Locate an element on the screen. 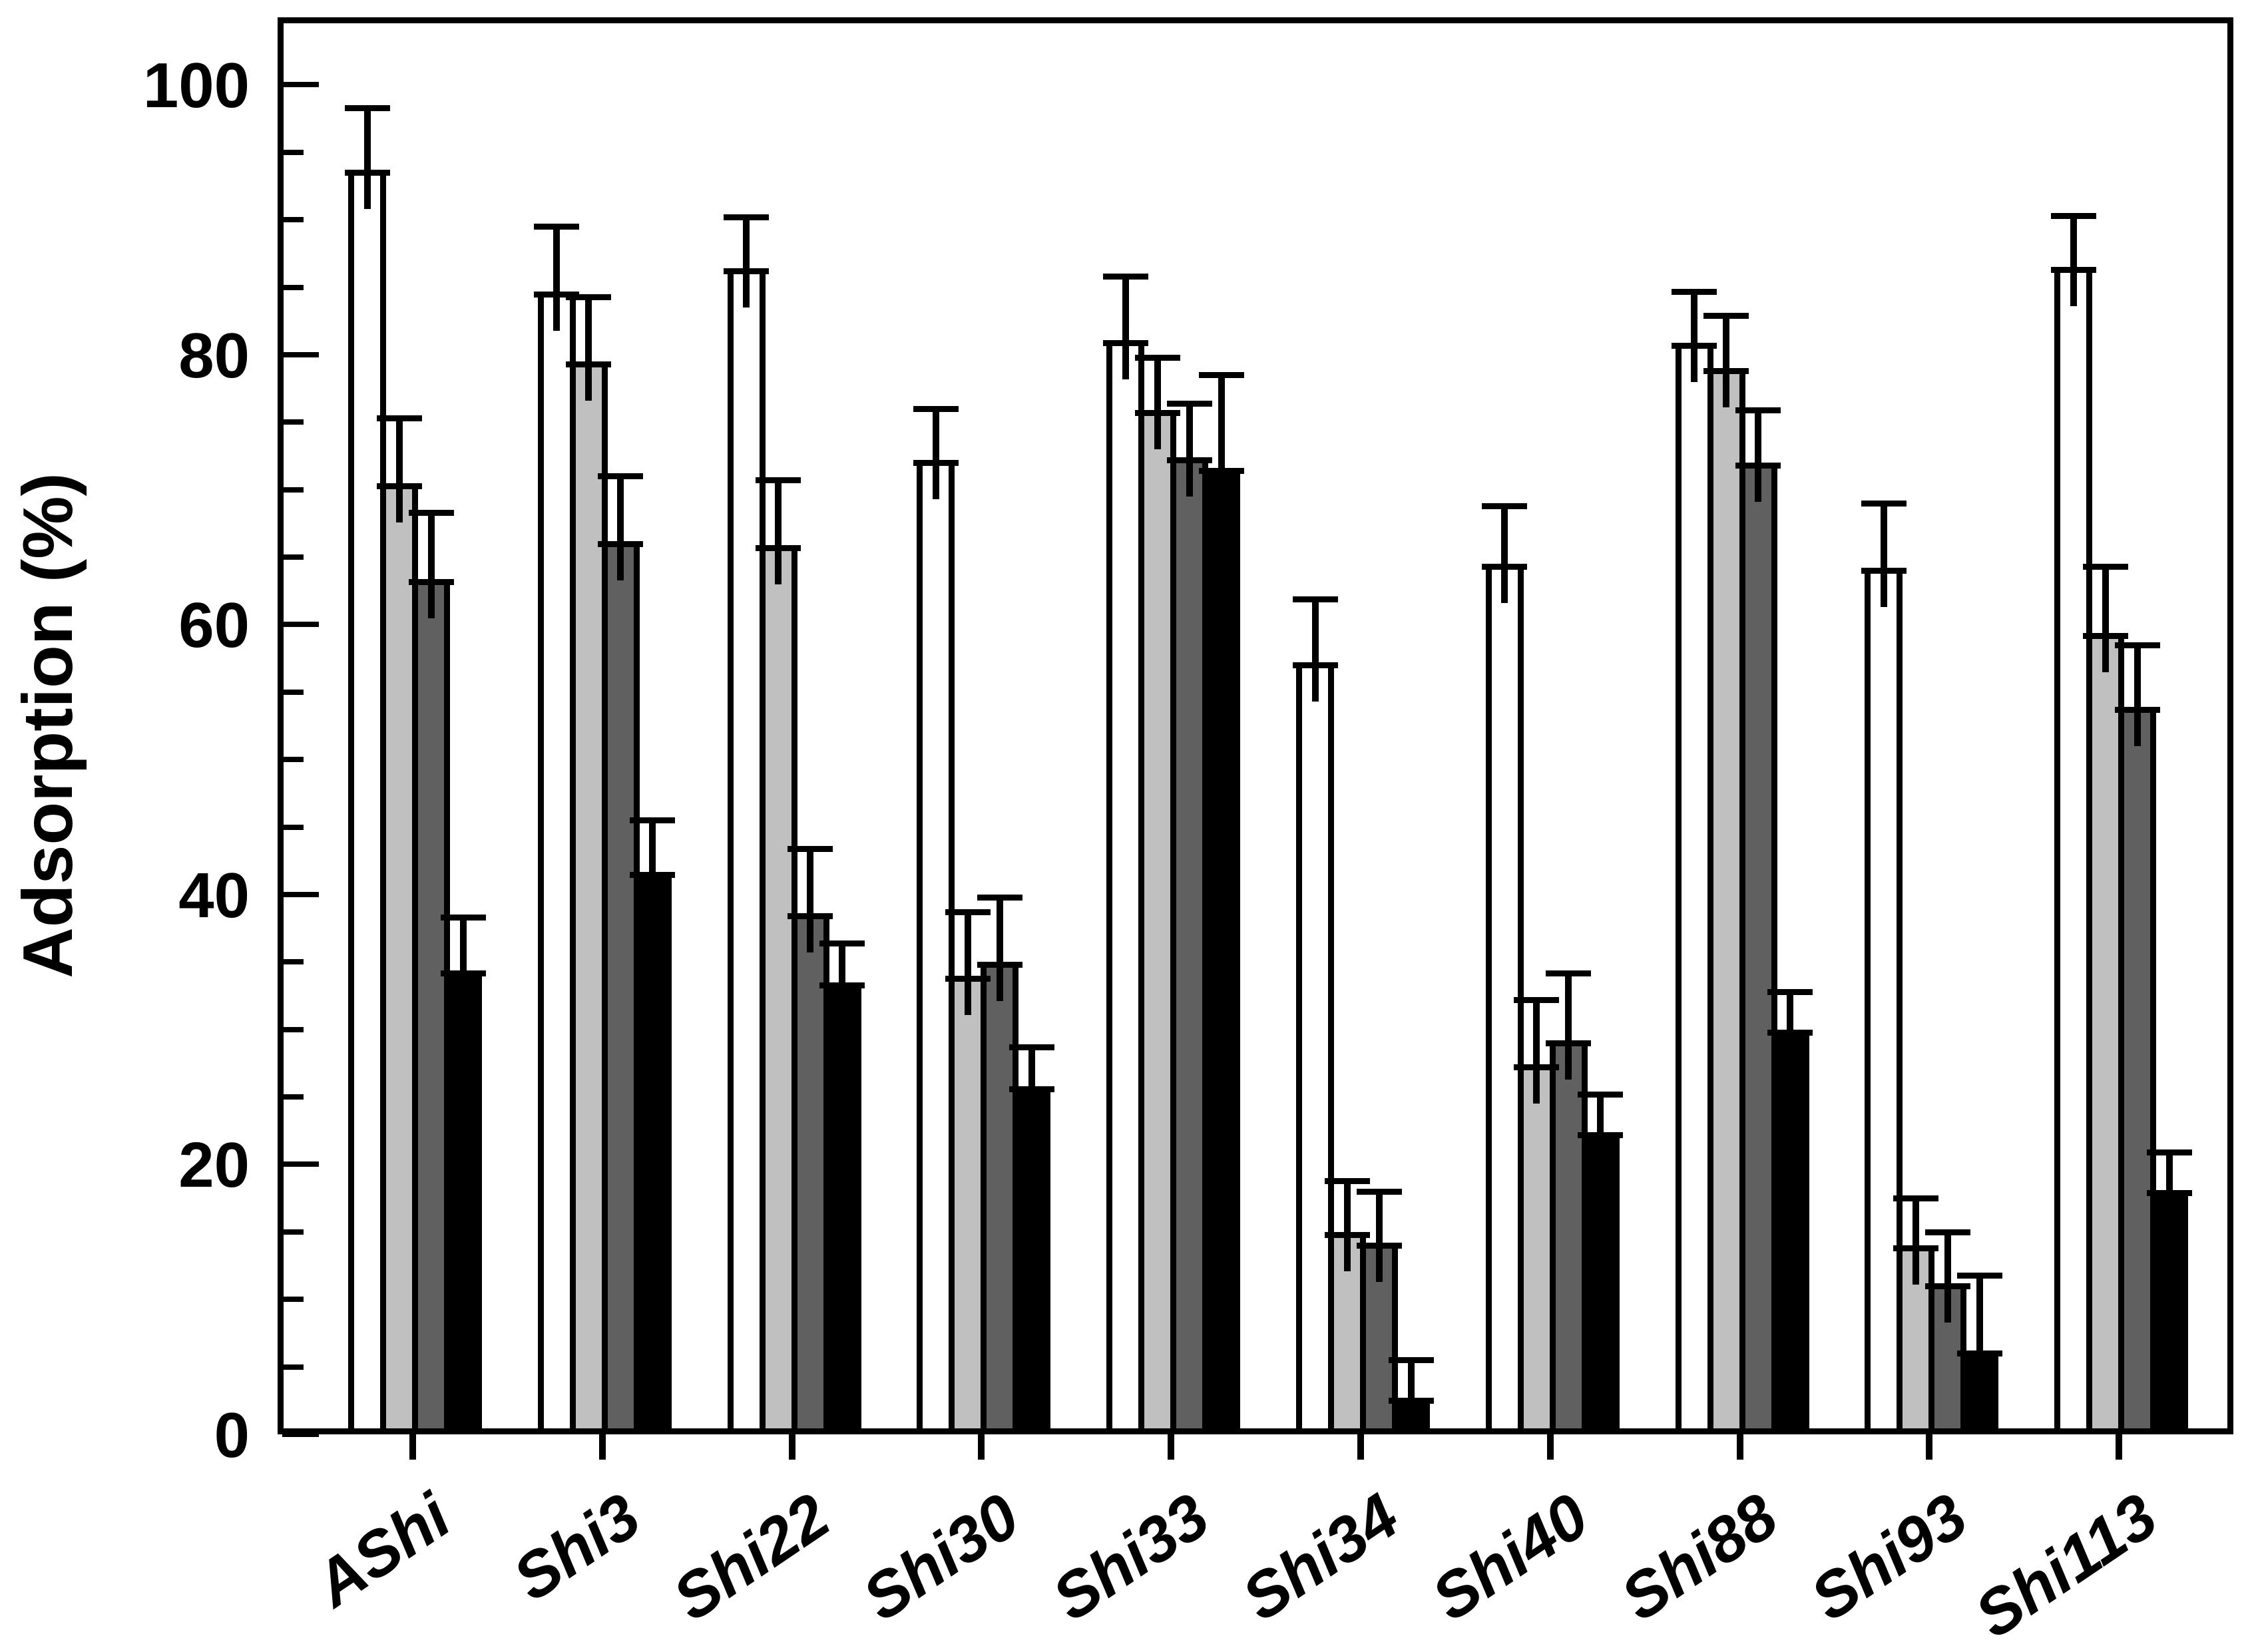 Image resolution: width=2254 pixels, height=1652 pixels. bar-black-Shi33 is located at coordinates (1221, 951).